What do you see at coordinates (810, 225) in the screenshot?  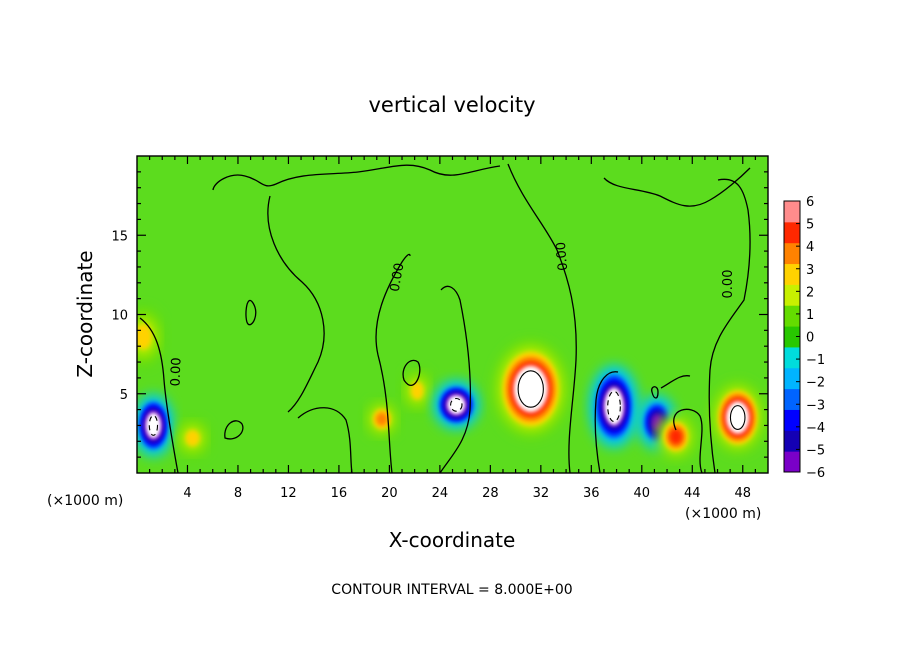 I see `colorbar-label: 5` at bounding box center [810, 225].